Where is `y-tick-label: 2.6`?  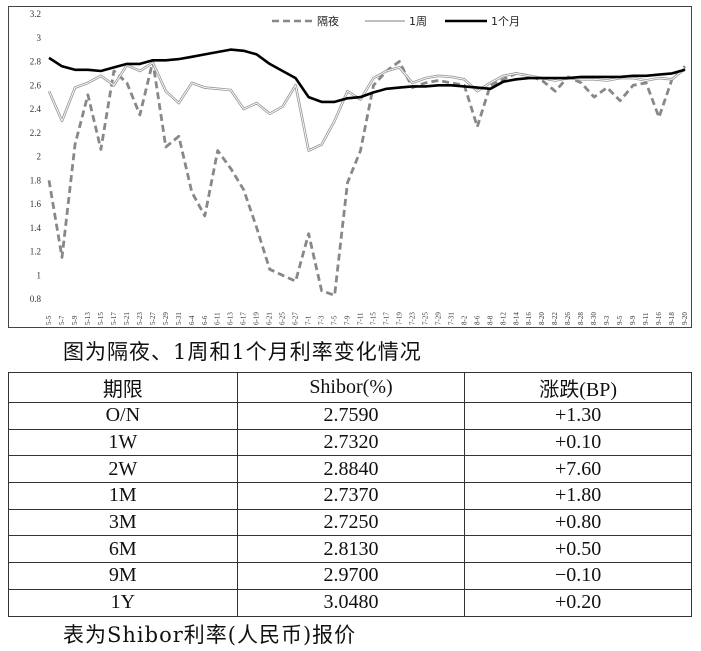
y-tick-label: 2.6 is located at coordinates (36, 85).